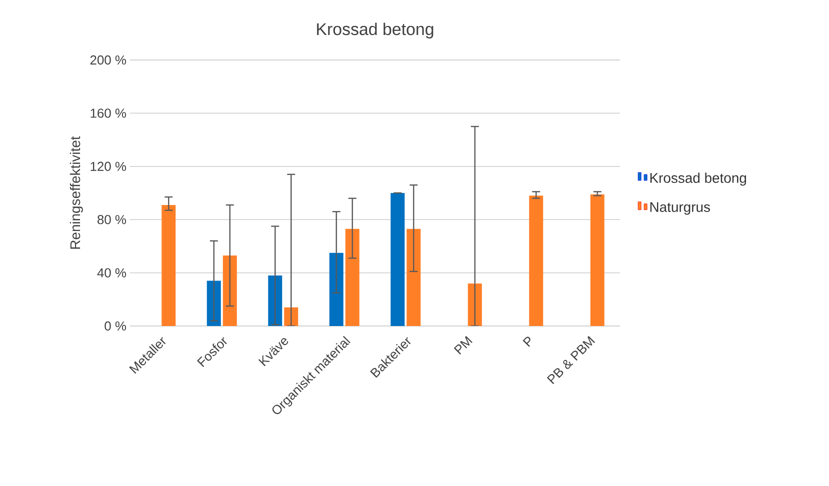 The width and height of the screenshot is (829, 486). What do you see at coordinates (526, 341) in the screenshot?
I see `x-tick-label: P` at bounding box center [526, 341].